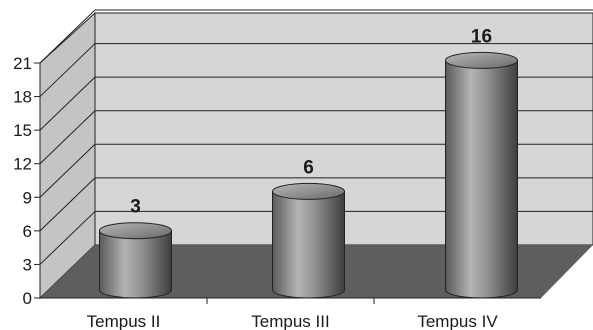 The width and height of the screenshot is (593, 330). I want to click on y-tick-label: 6, so click(27, 231).